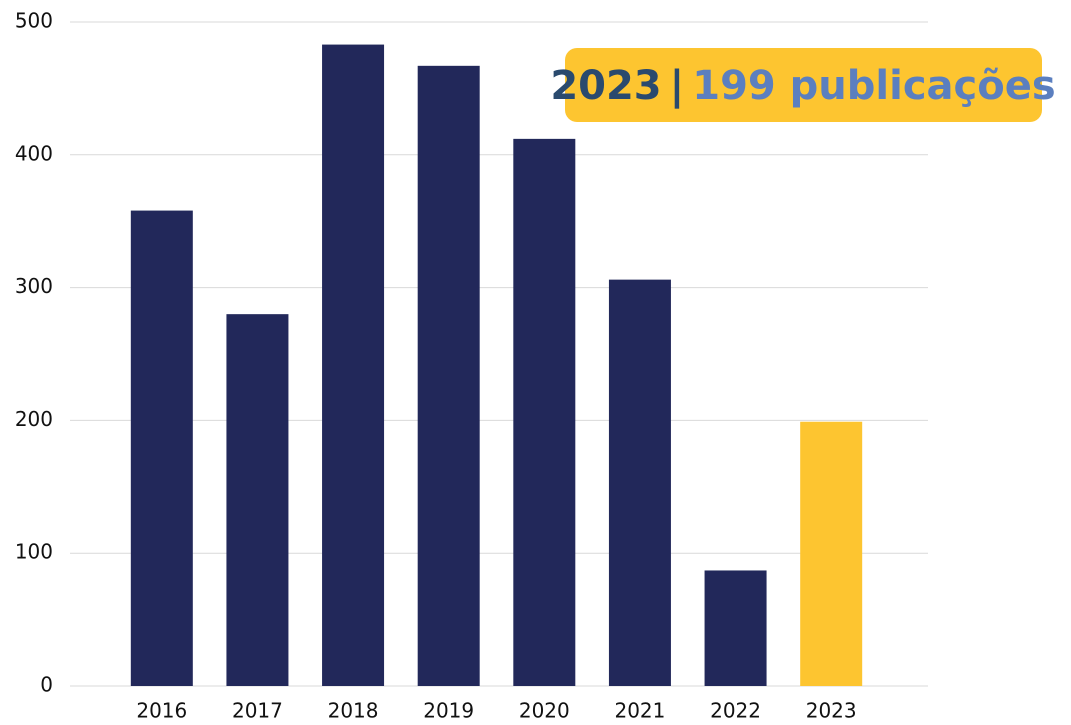  Describe the element at coordinates (34, 21) in the screenshot. I see `y-tick-label: 500` at that location.